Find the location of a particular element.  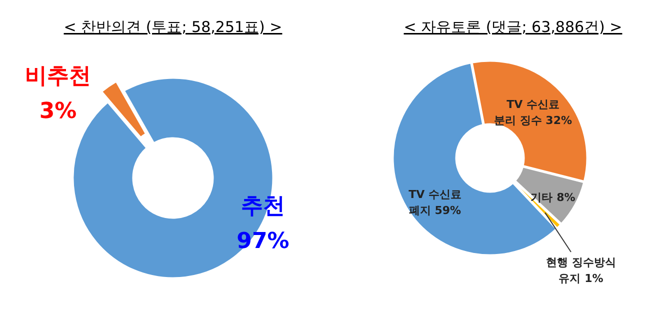

slice-label: TV 수신료 폐지 59% is located at coordinates (435, 202).